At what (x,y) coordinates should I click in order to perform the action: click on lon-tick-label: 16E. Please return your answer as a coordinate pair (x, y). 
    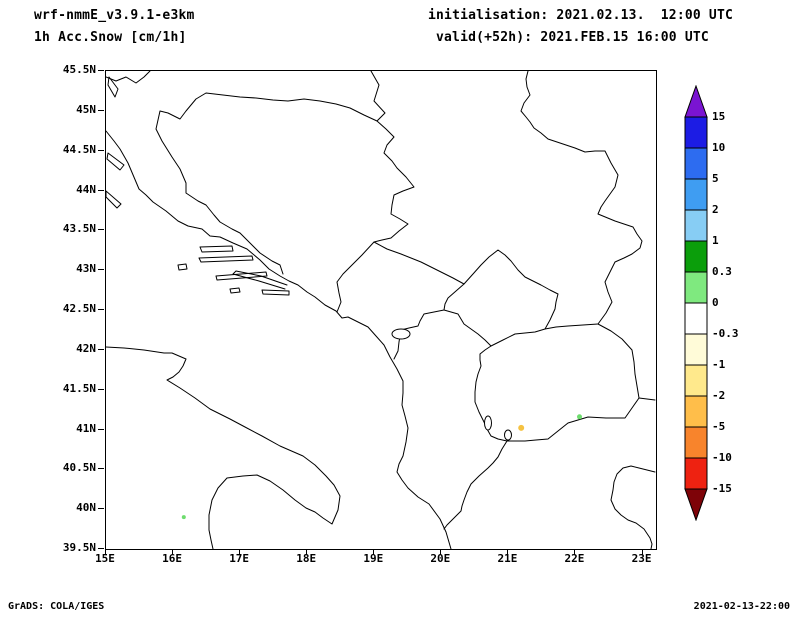
    Looking at the image, I should click on (172, 558).